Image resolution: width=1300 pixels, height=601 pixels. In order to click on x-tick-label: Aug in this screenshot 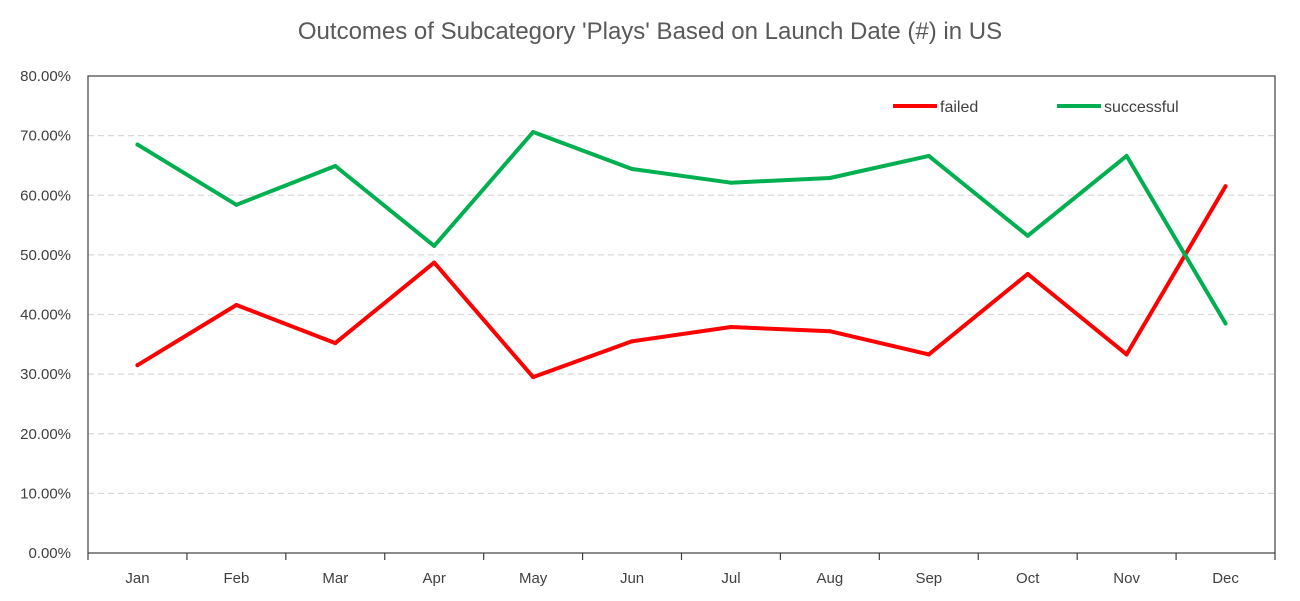, I will do `click(830, 578)`.